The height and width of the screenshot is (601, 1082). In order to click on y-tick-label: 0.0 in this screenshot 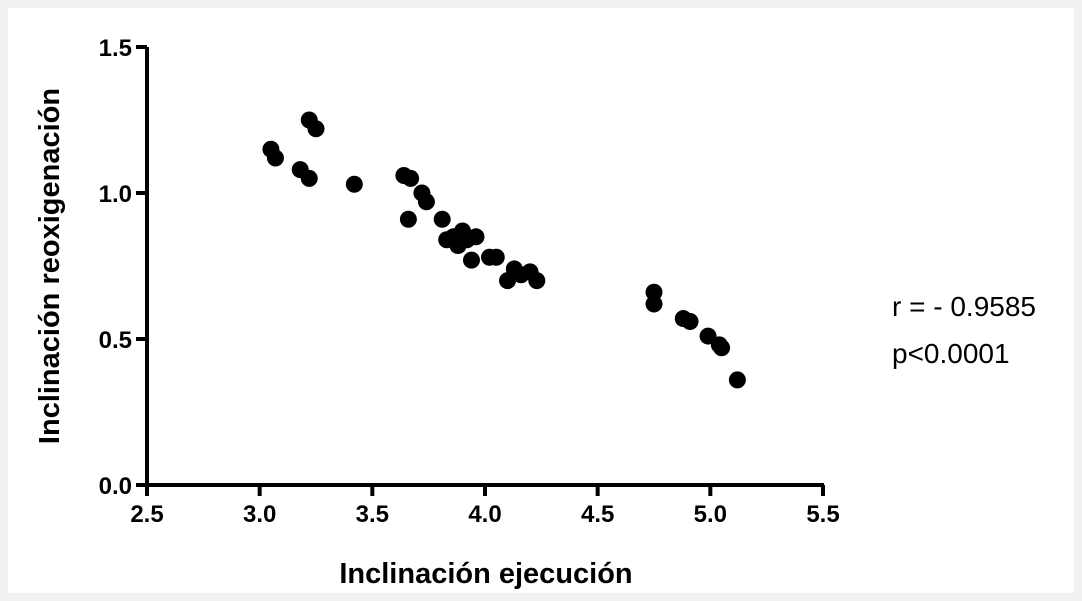, I will do `click(115, 486)`.